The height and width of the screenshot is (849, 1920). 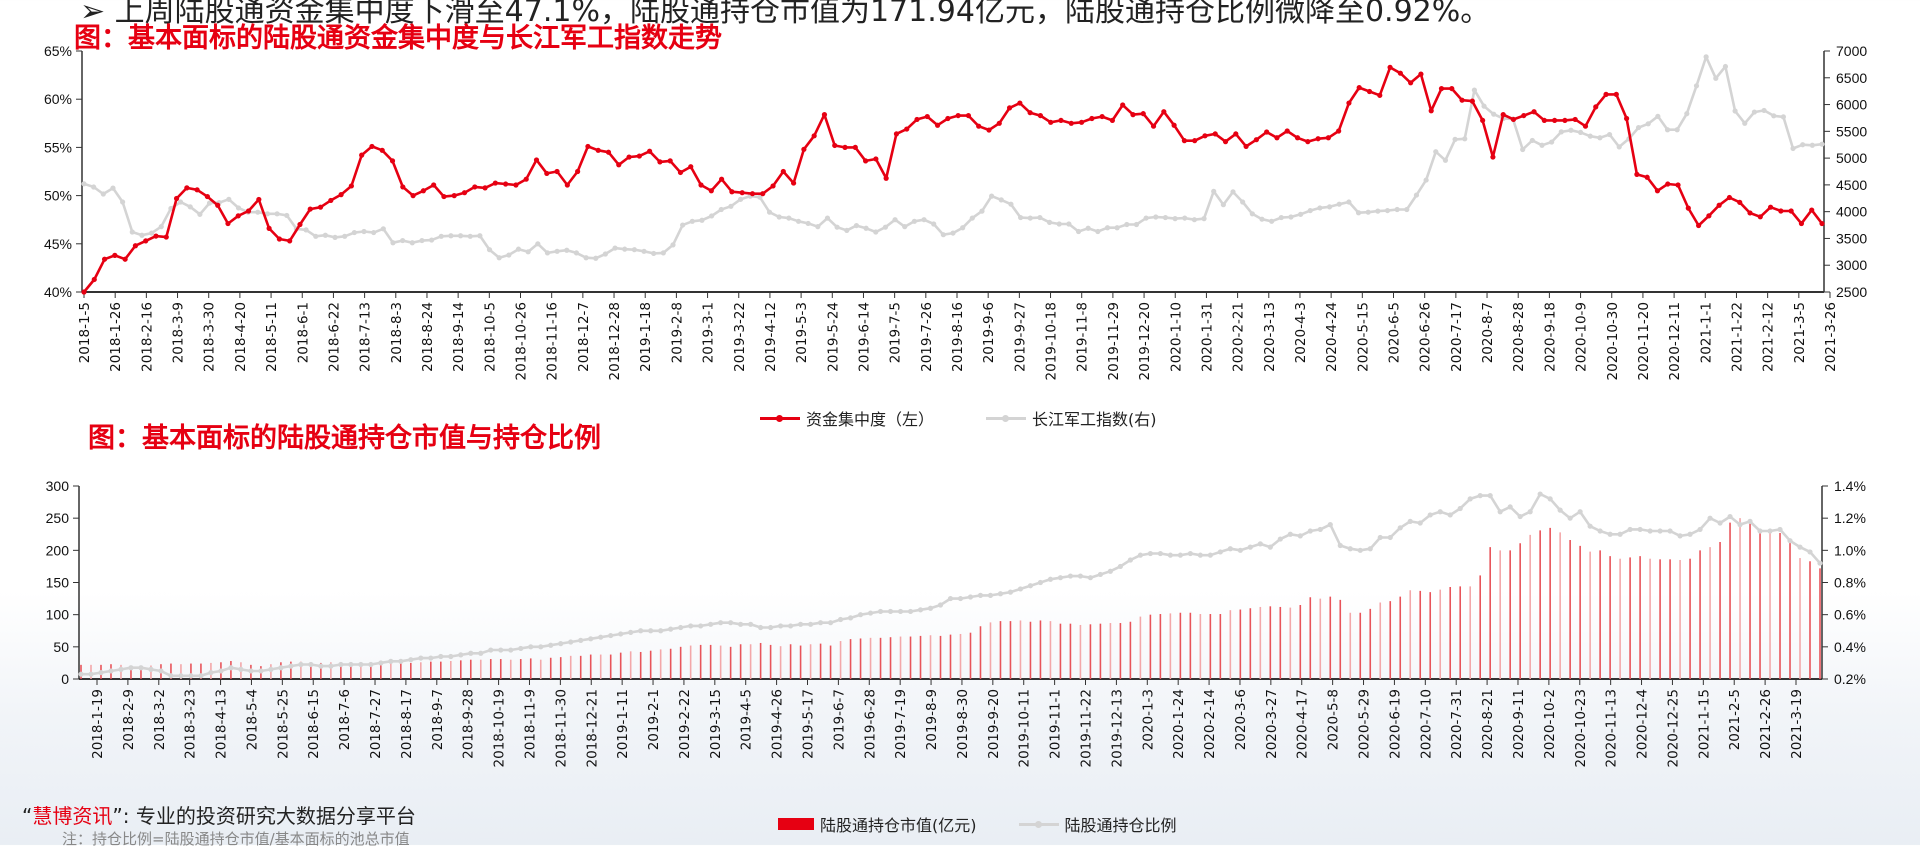 What do you see at coordinates (147, 337) in the screenshot?
I see `x-tick-label: 2018-2-16` at bounding box center [147, 337].